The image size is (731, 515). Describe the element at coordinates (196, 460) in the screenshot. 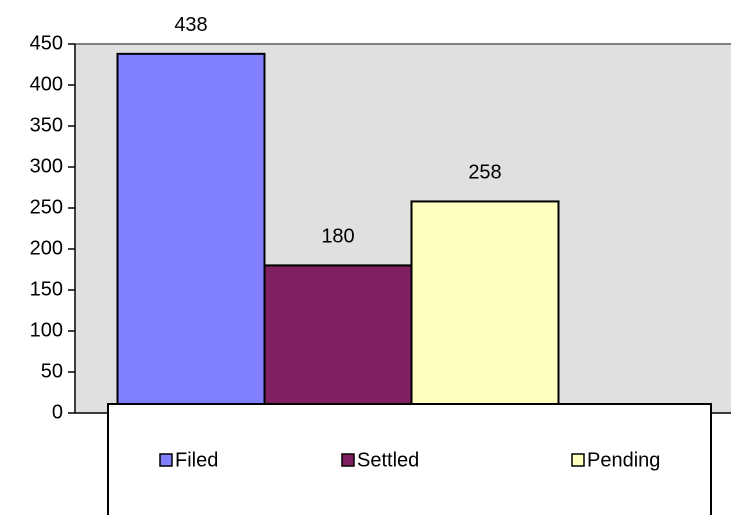

I see `legend-label: Filed` at that location.